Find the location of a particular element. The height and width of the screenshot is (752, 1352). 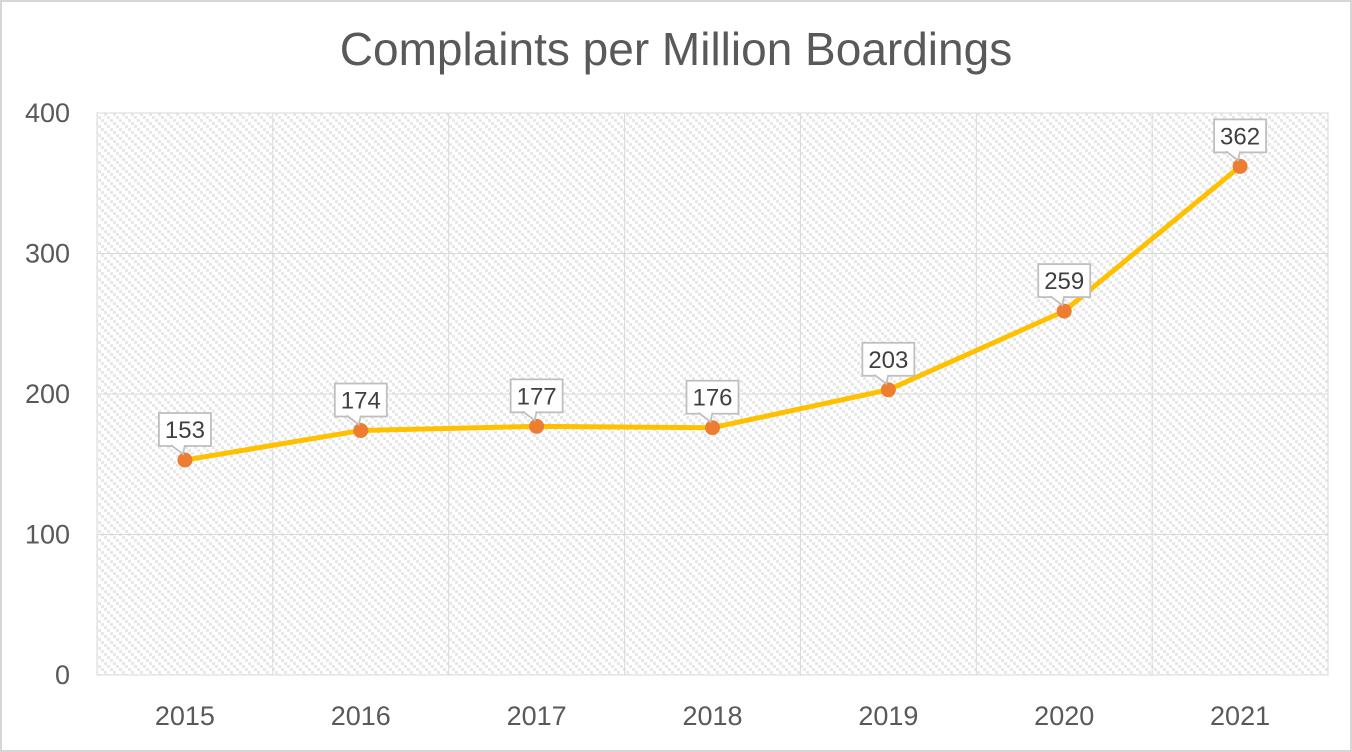

data-label-callout-2018: 176 is located at coordinates (712, 401).